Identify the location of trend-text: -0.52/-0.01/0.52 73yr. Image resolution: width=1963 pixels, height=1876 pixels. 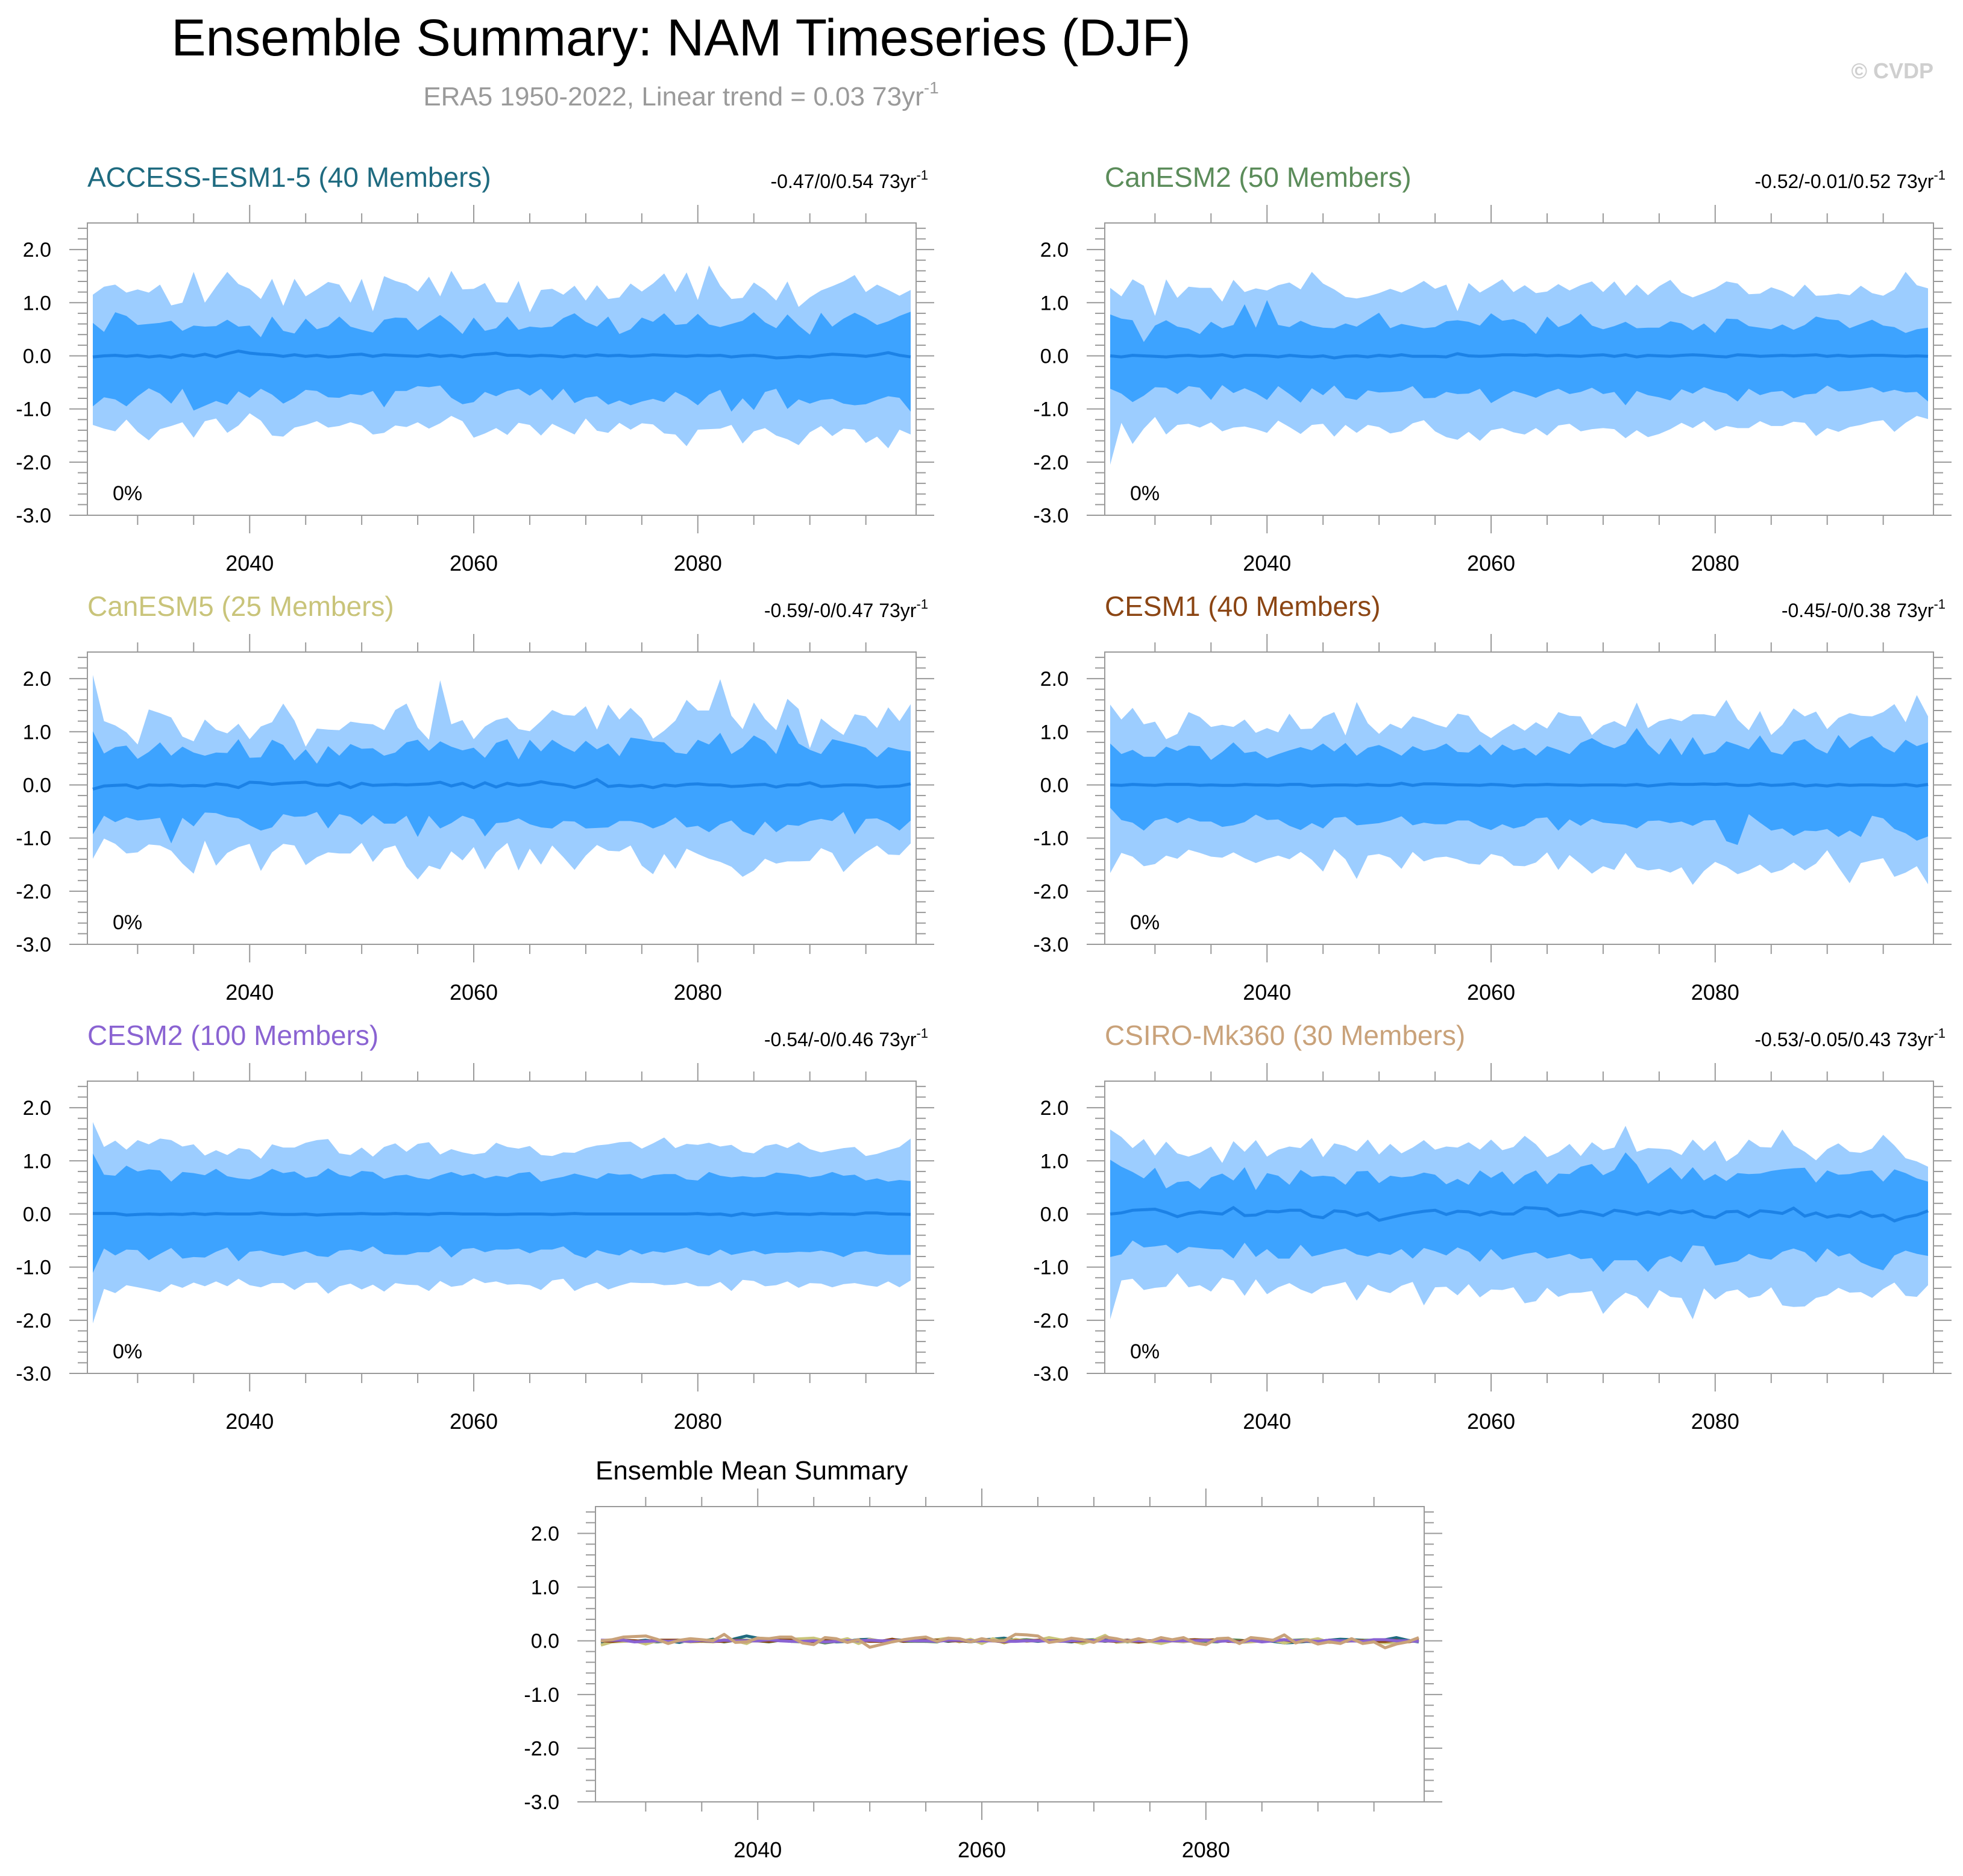
(1843, 181).